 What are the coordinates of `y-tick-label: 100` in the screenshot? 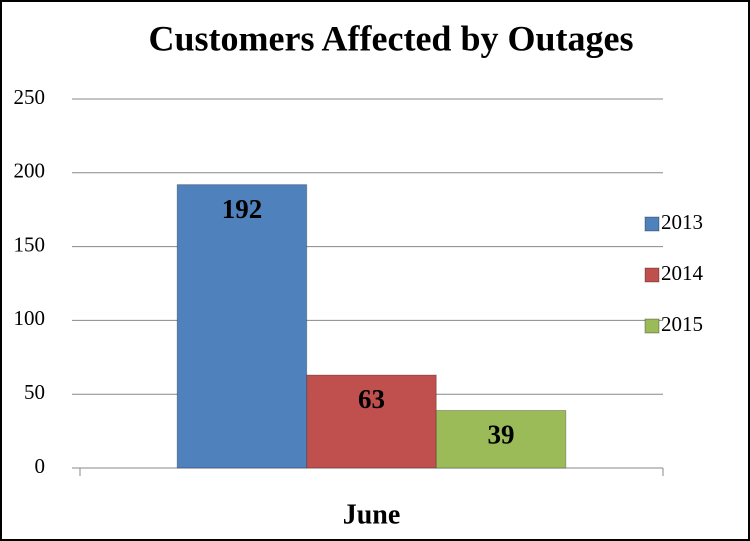 It's located at (30, 318).